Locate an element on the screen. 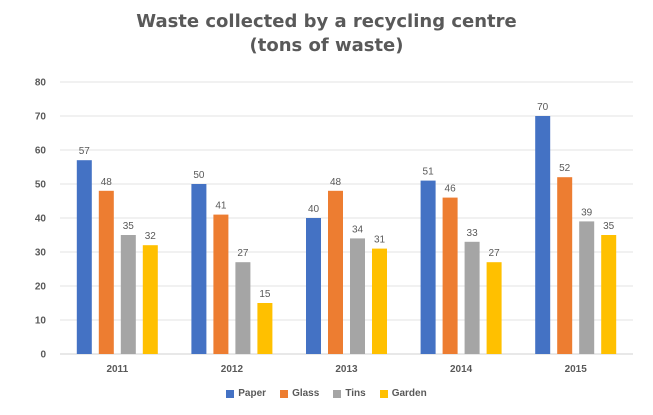  data-label: 70 is located at coordinates (543, 107).